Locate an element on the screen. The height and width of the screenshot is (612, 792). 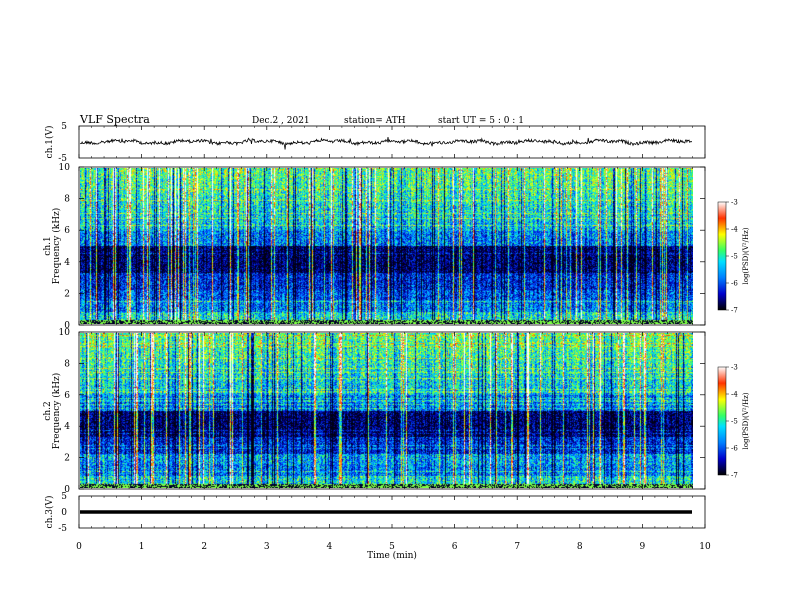
ch1-waveform-trace is located at coordinates (386, 143).